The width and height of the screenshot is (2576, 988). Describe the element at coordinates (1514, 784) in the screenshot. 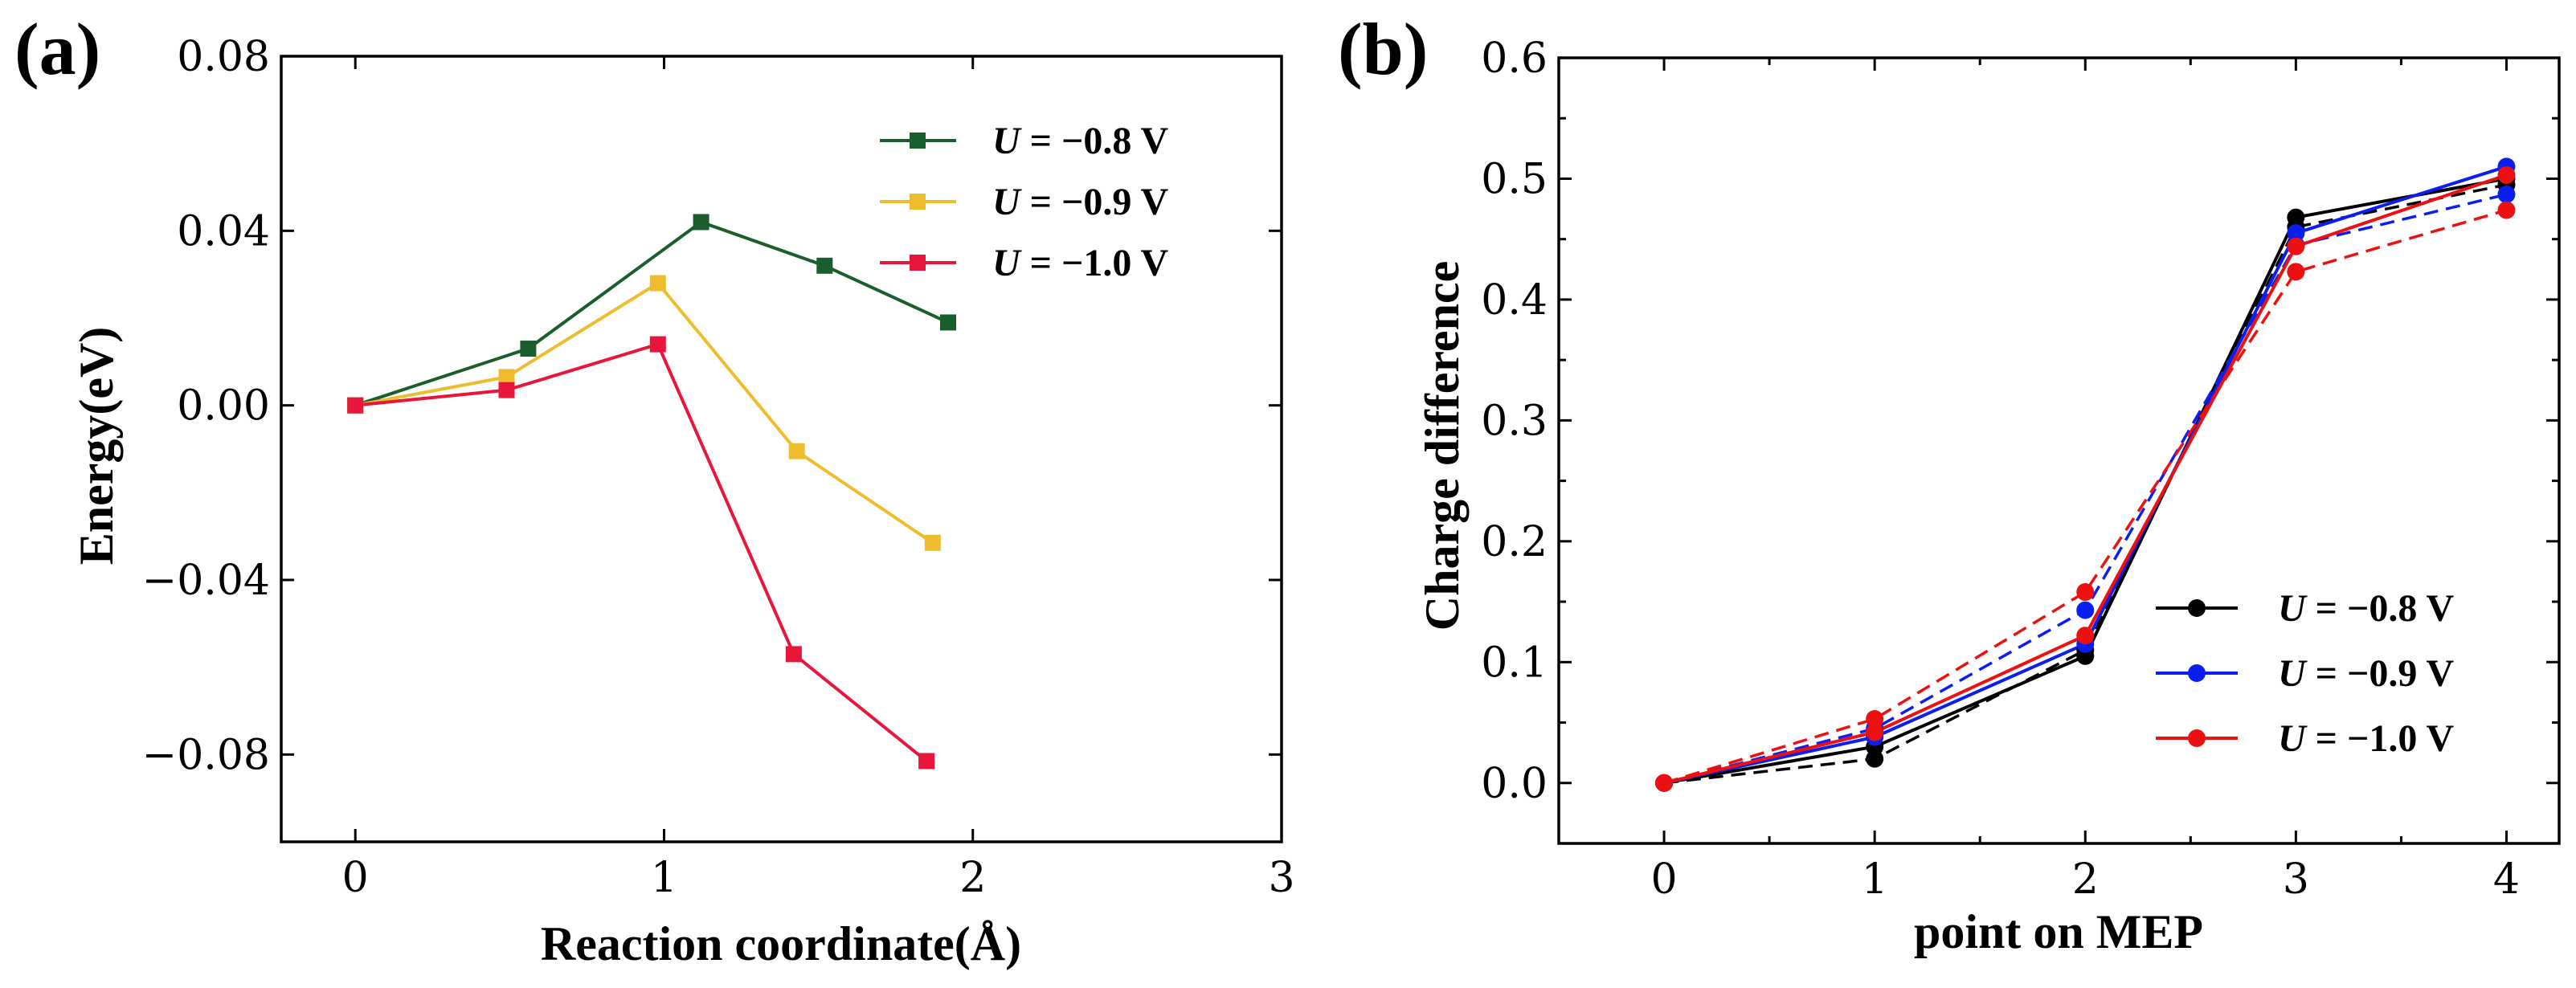

I see `y-tick-label: 0.0` at that location.